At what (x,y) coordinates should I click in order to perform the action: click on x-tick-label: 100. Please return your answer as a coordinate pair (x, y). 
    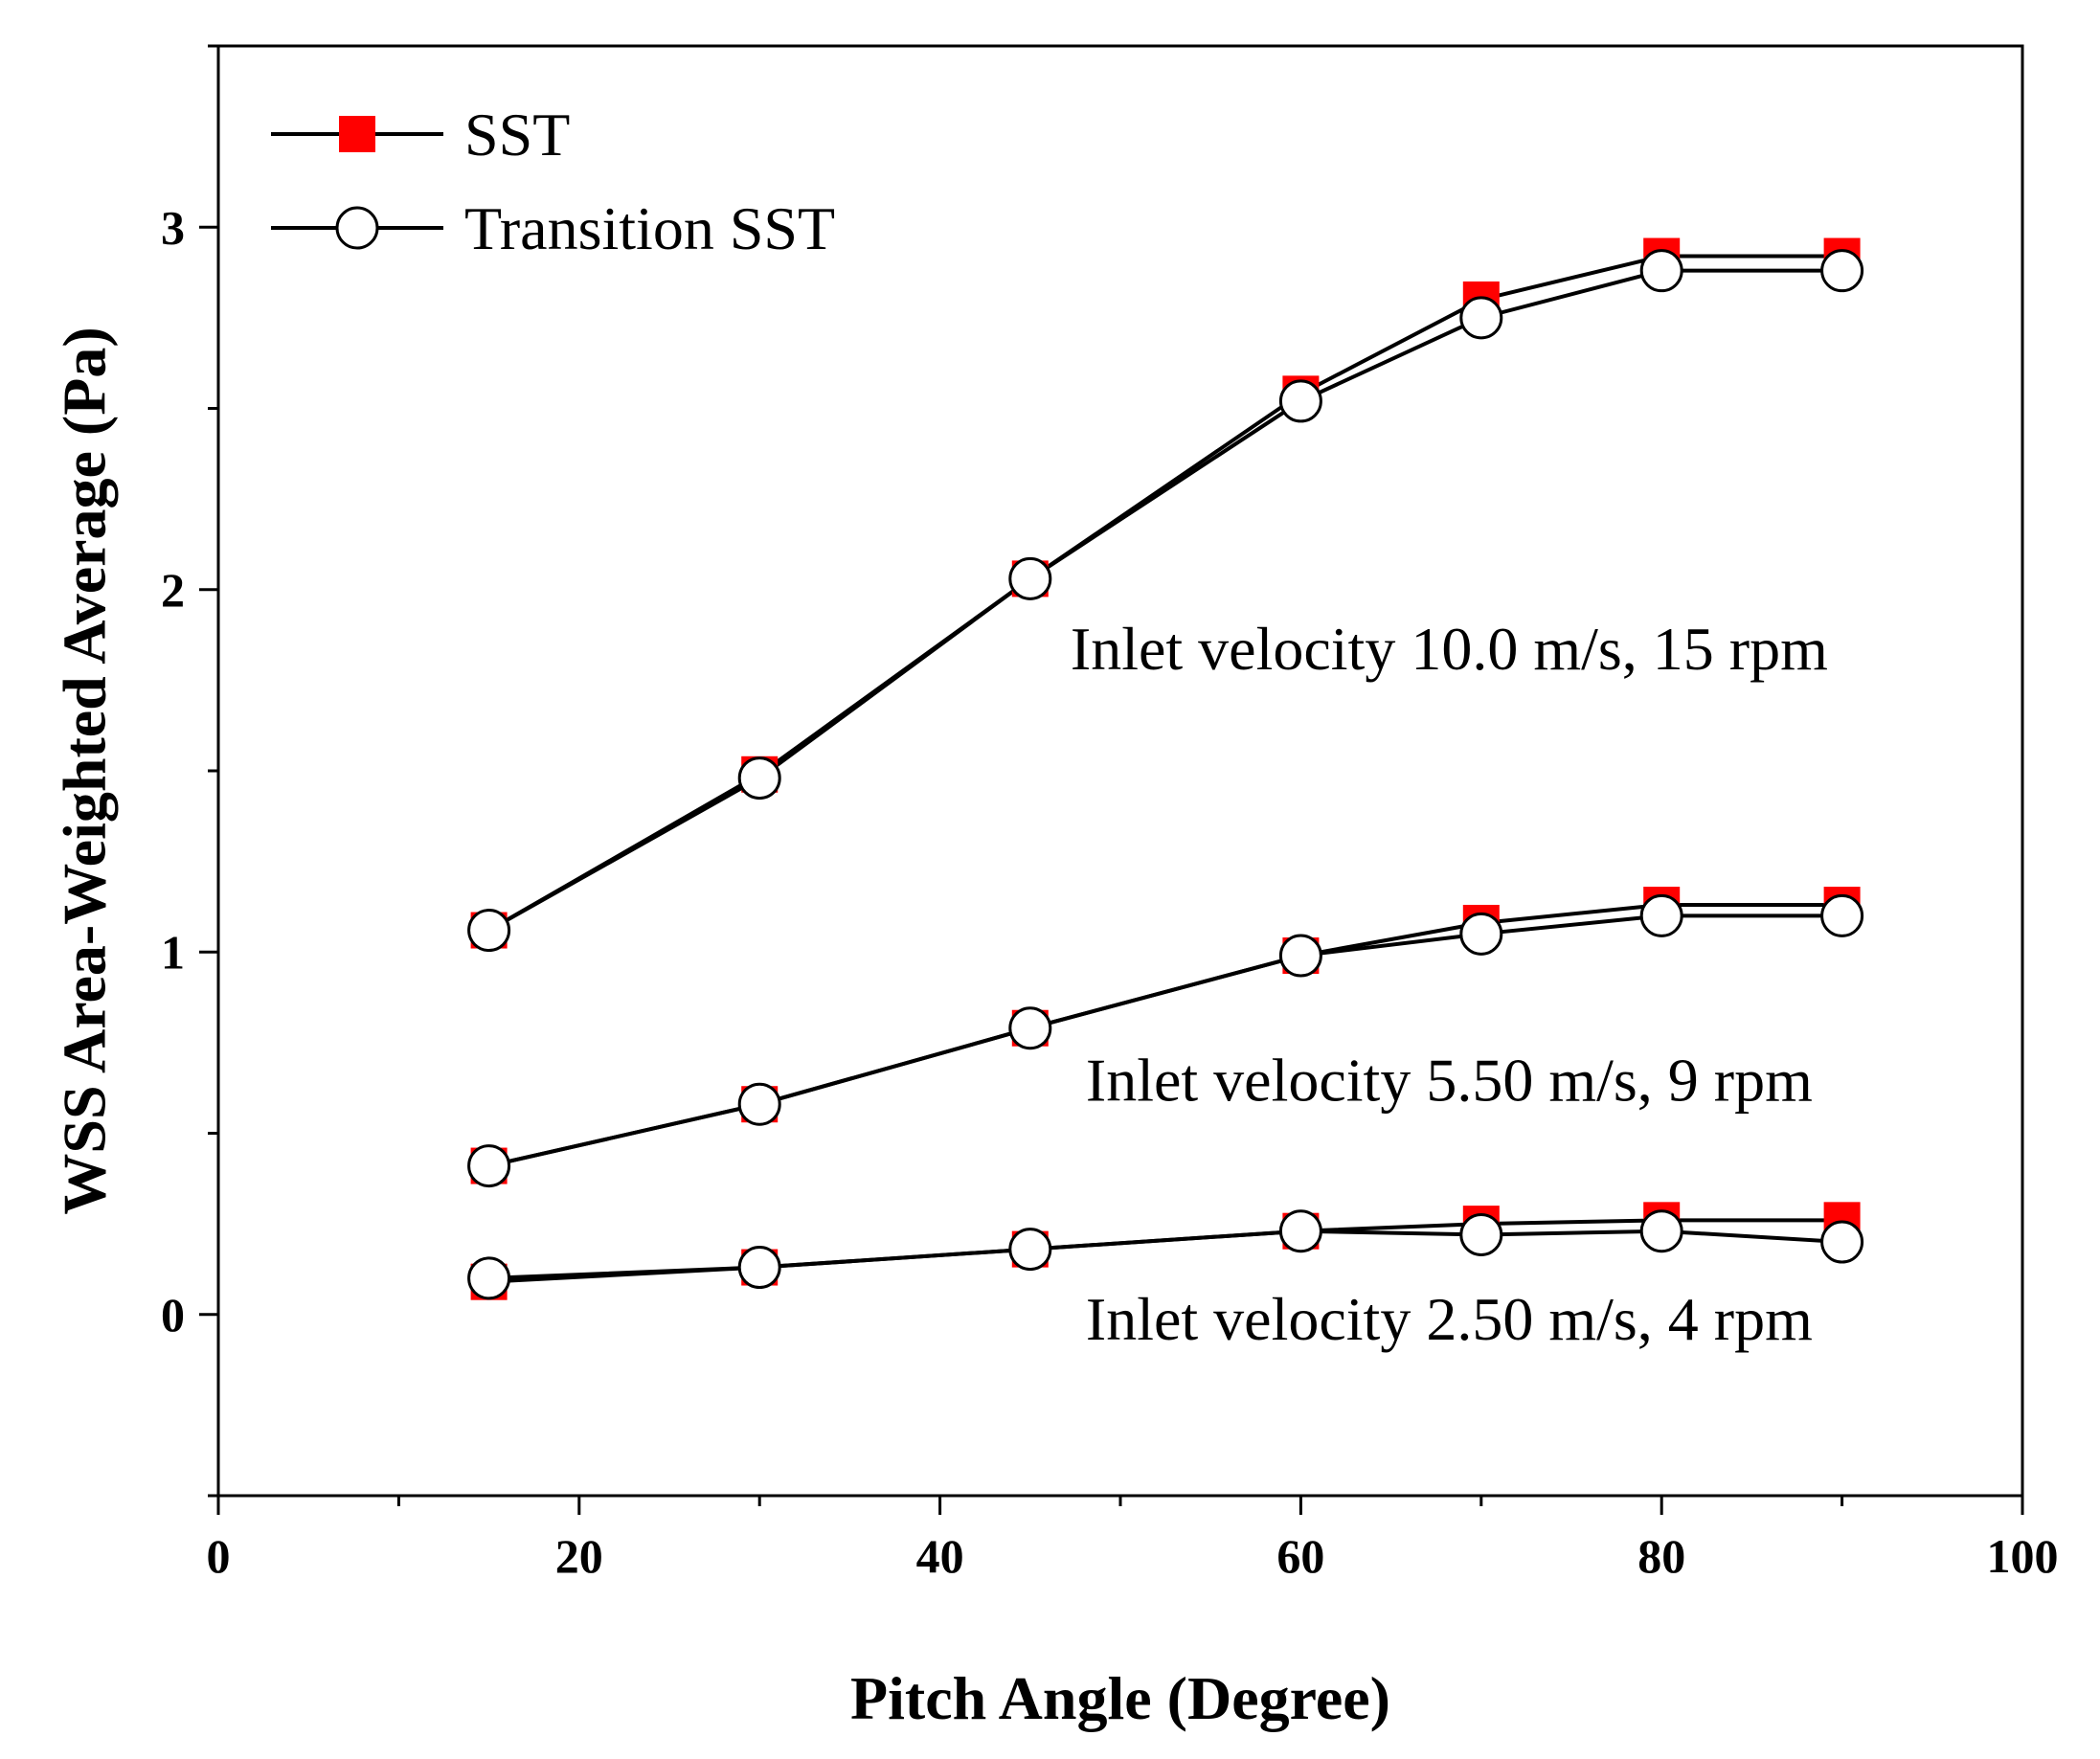
    Looking at the image, I should click on (2023, 1556).